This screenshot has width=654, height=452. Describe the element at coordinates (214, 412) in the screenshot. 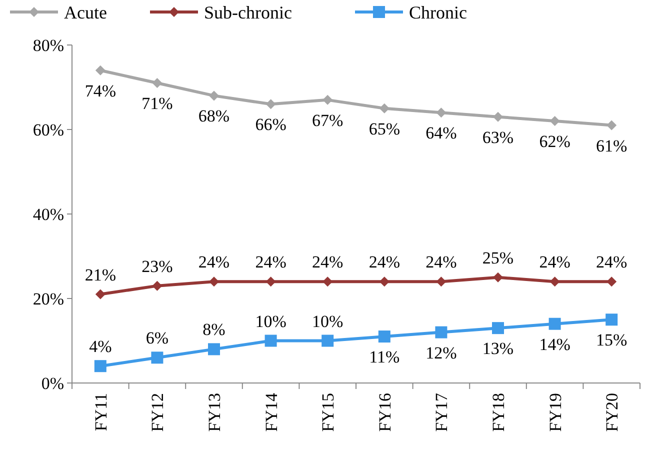

I see `x-tick-label: FY13` at that location.